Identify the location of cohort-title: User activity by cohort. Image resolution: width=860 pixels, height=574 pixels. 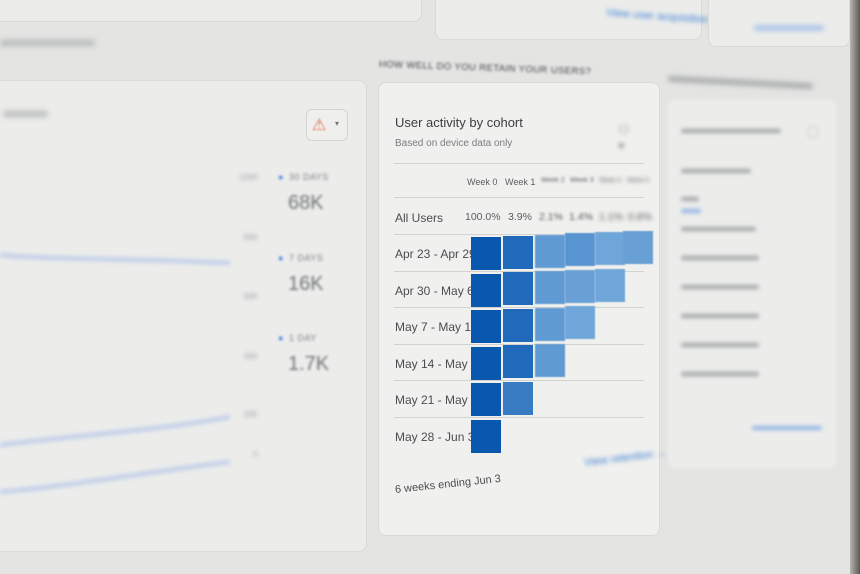
(459, 122).